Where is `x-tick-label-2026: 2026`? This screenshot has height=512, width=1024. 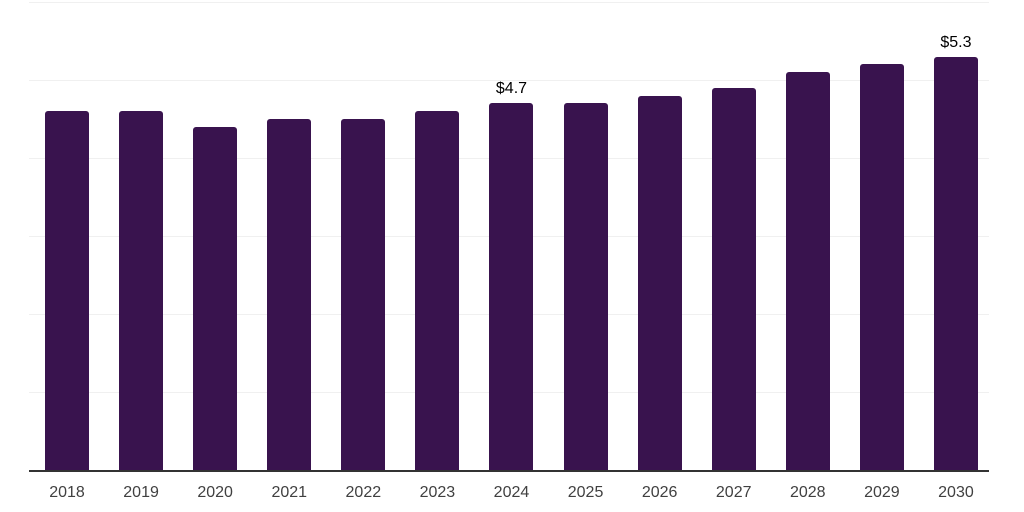 x-tick-label-2026: 2026 is located at coordinates (659, 492).